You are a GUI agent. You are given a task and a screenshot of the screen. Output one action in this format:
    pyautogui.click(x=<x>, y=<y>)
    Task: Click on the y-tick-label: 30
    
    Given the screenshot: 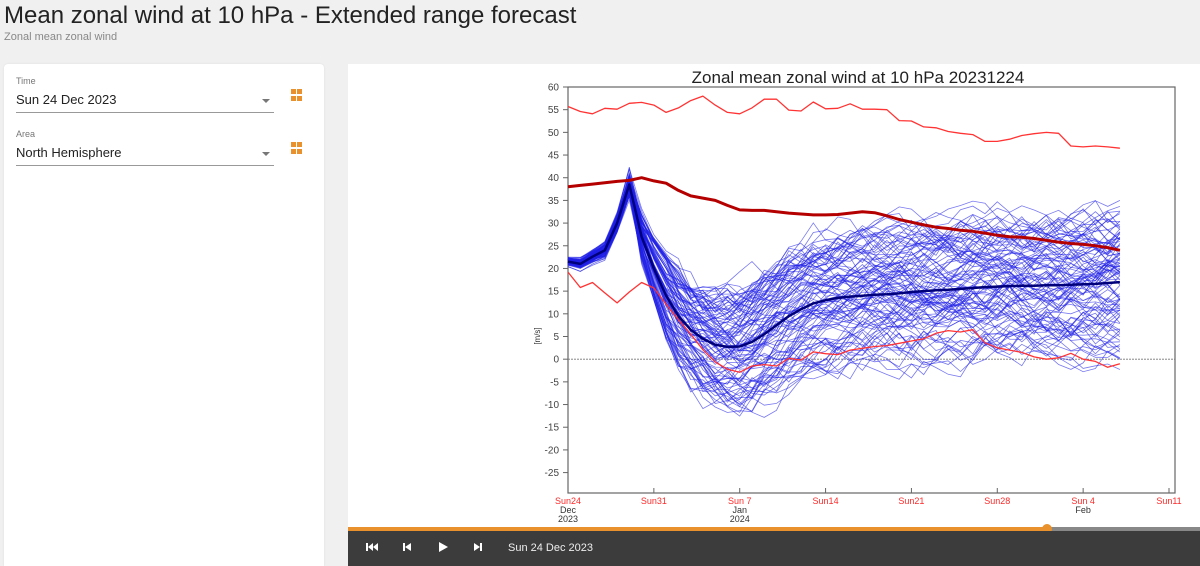 What is the action you would take?
    pyautogui.click(x=554, y=224)
    